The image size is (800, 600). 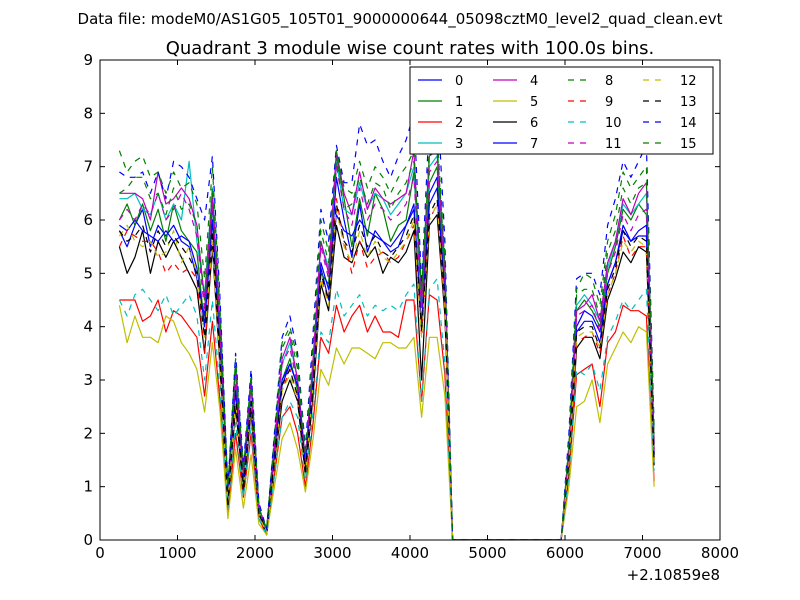 What do you see at coordinates (534, 123) in the screenshot?
I see `legend-label: 6` at bounding box center [534, 123].